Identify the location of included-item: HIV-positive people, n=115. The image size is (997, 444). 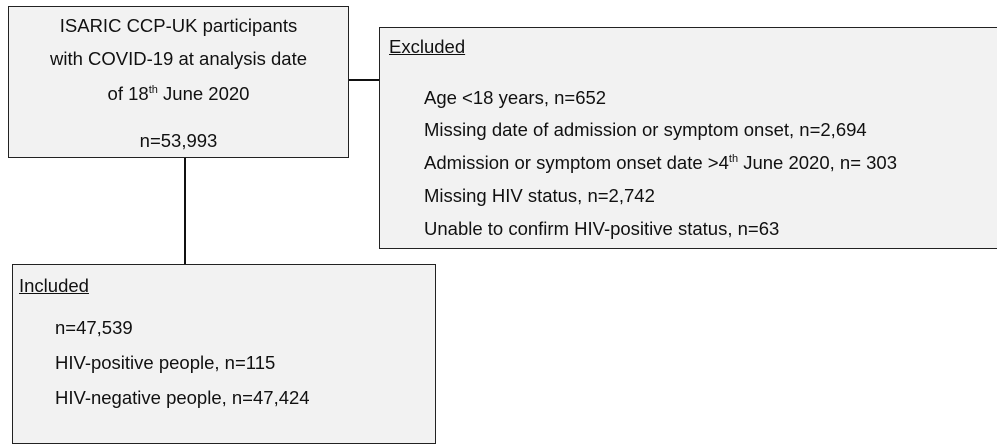
(165, 362).